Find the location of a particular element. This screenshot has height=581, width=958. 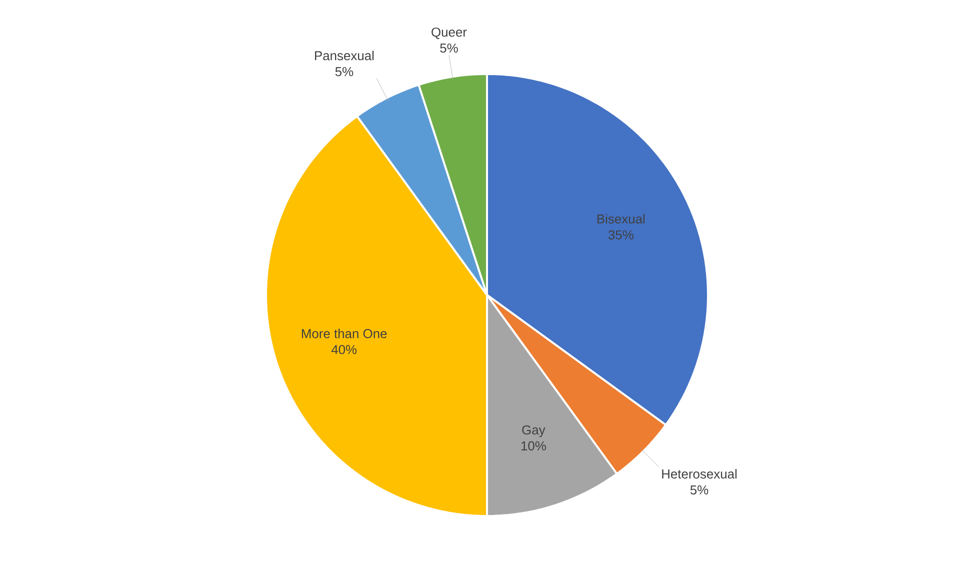

slice-label: Gay is located at coordinates (534, 431).